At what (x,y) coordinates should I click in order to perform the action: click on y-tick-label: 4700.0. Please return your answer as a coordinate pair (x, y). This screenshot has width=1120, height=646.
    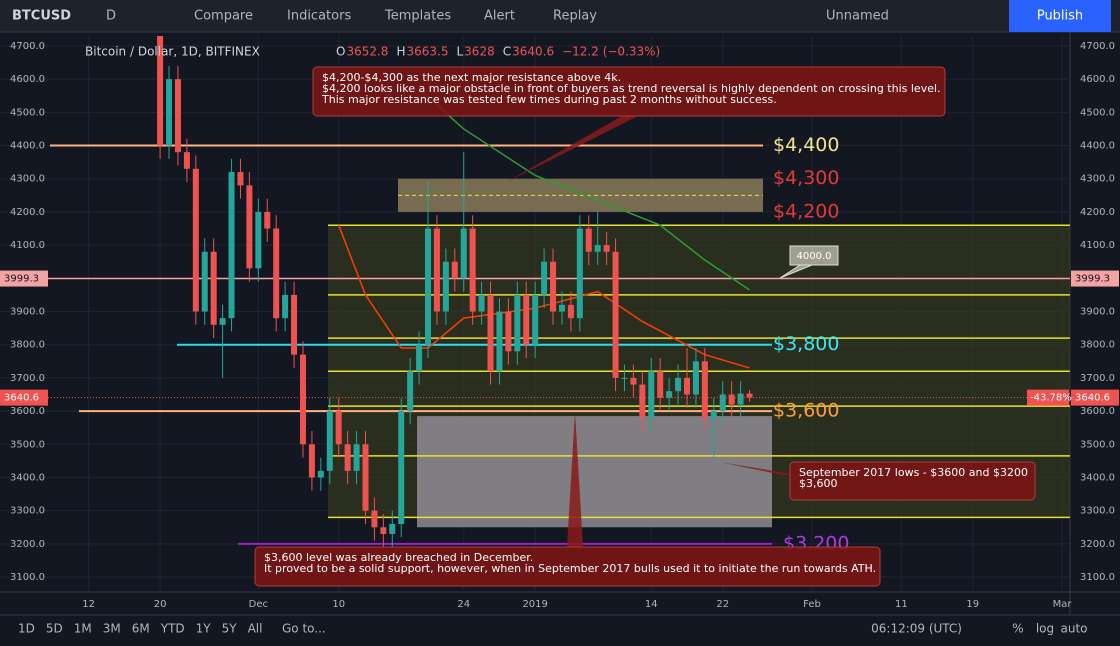
    Looking at the image, I should click on (27, 46).